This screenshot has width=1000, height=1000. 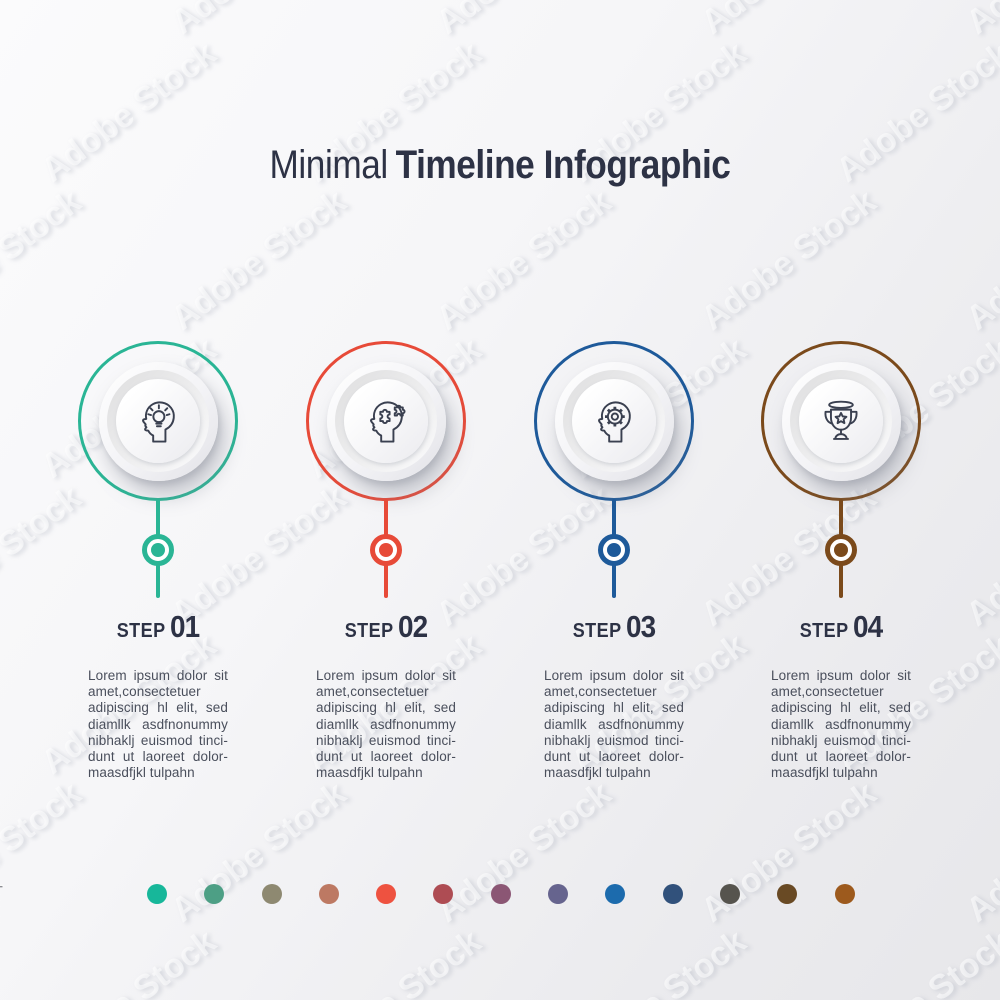 I want to click on step-label: STEP 03, so click(x=614, y=627).